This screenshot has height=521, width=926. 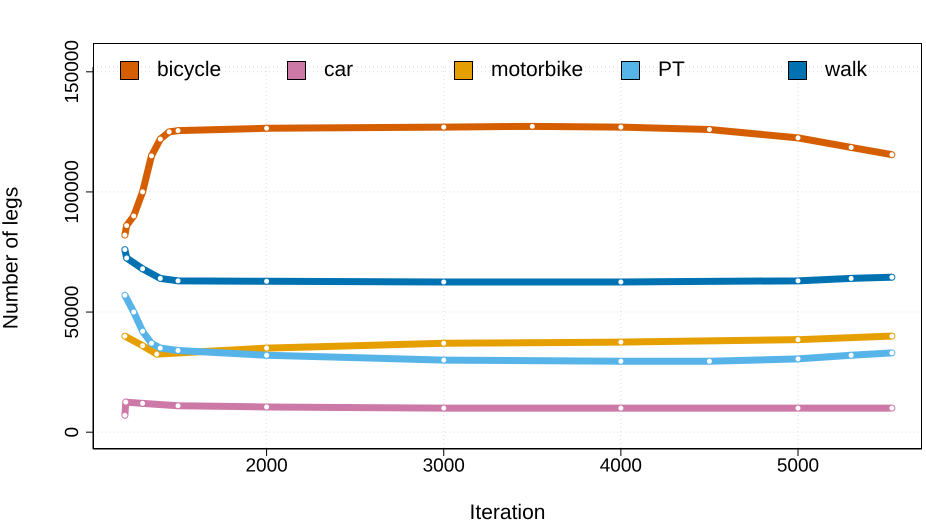 What do you see at coordinates (621, 465) in the screenshot?
I see `x-tick-label: 4000` at bounding box center [621, 465].